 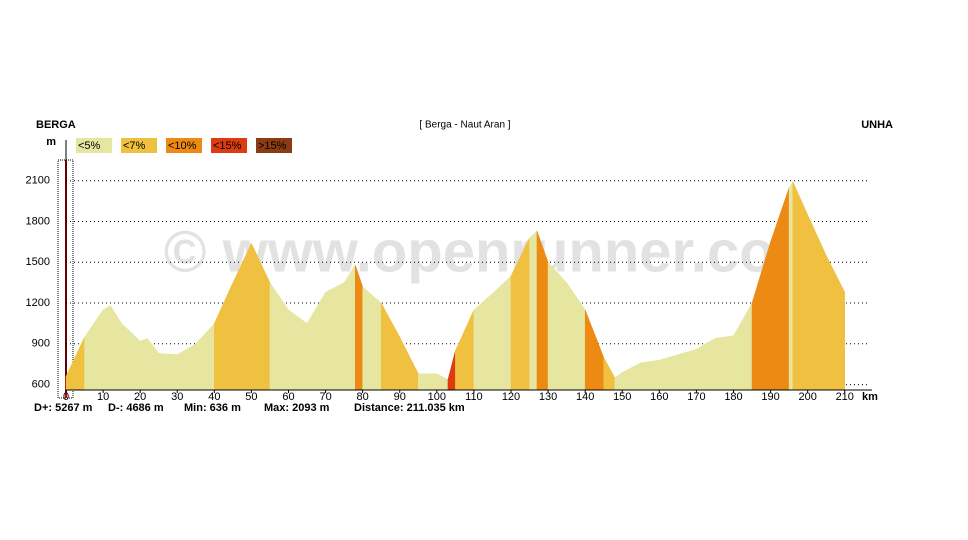 What do you see at coordinates (548, 397) in the screenshot?
I see `x-tick-label: 130` at bounding box center [548, 397].